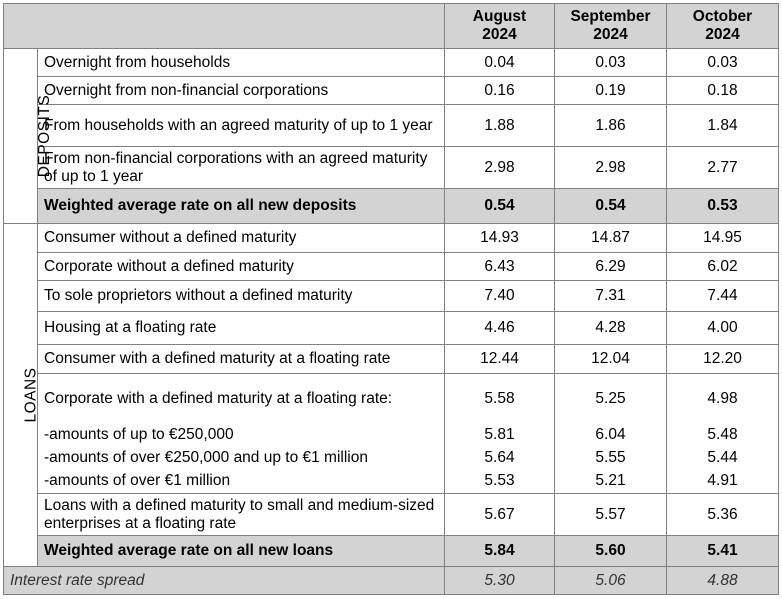 This screenshot has width=782, height=599. What do you see at coordinates (499, 458) in the screenshot?
I see `value-cell: 5.64` at bounding box center [499, 458].